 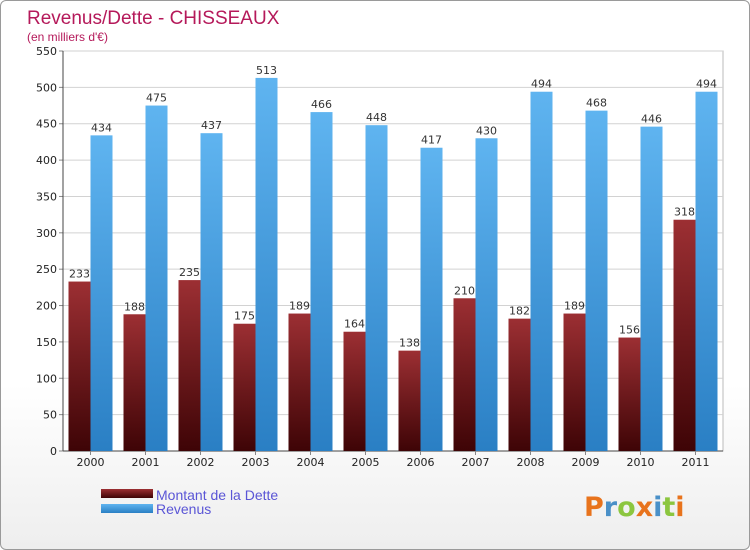 I want to click on data-label: 417, so click(x=431, y=140).